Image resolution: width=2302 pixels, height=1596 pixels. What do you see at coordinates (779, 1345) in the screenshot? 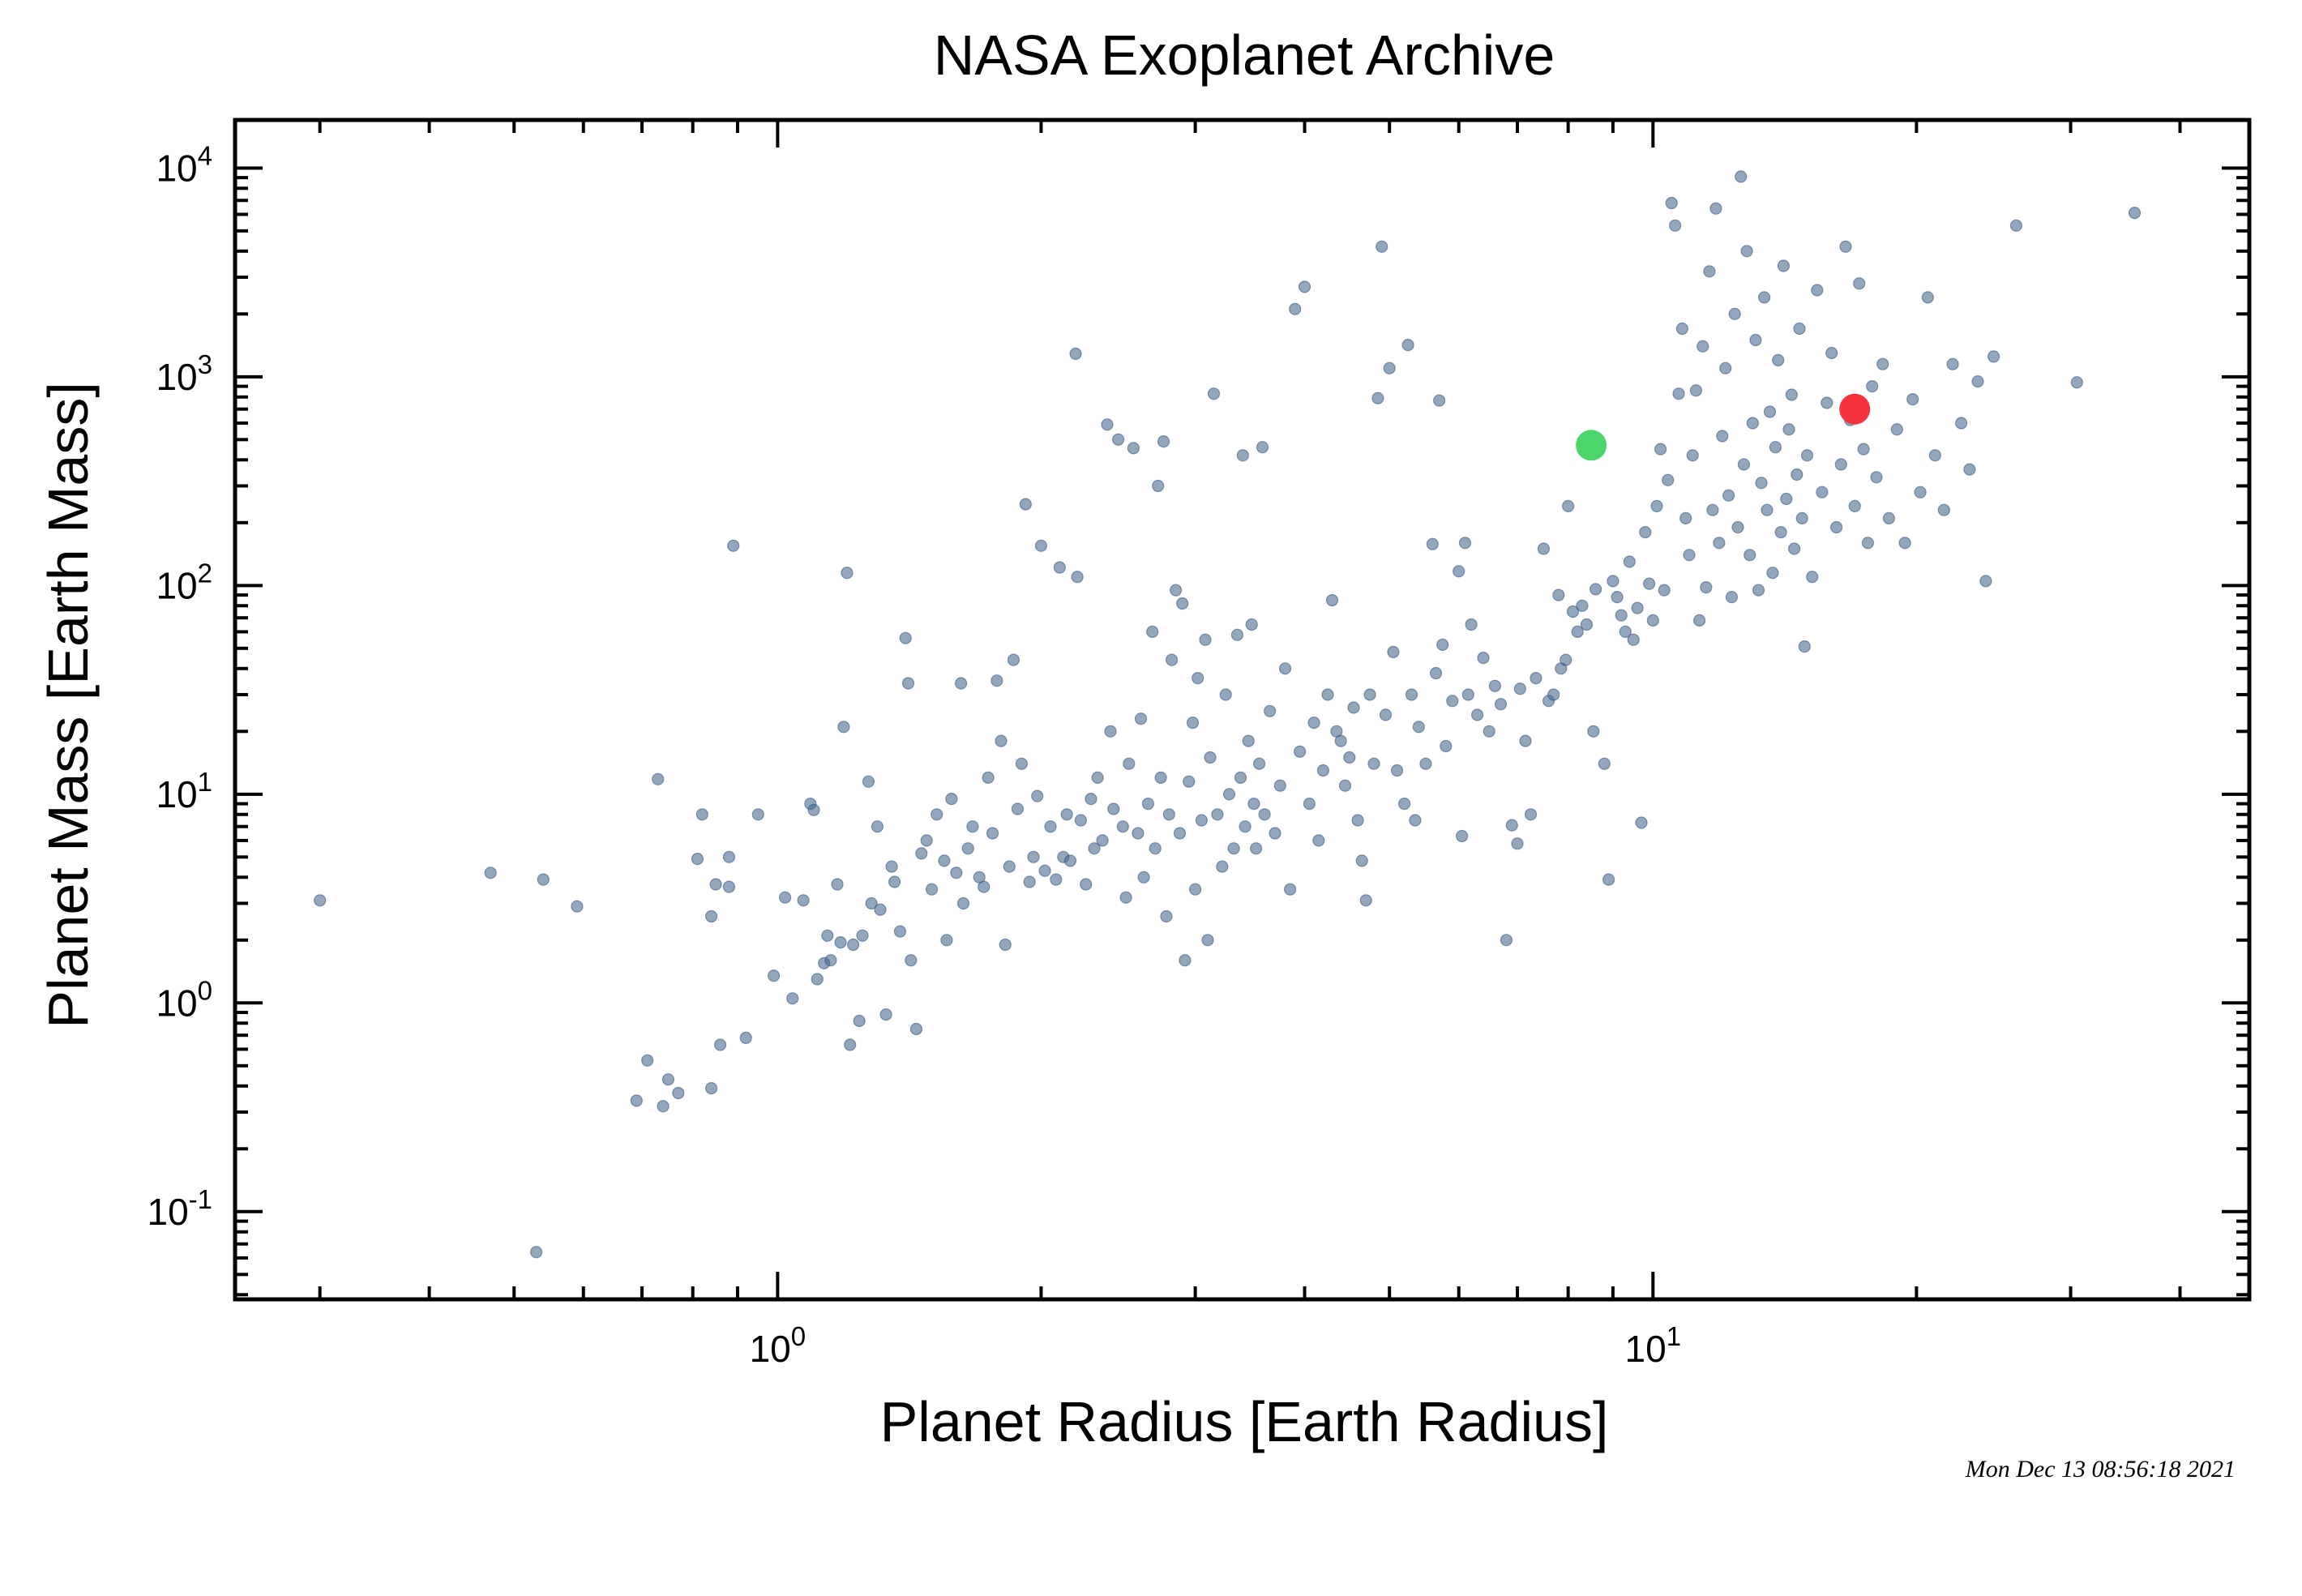
I see `x-tick-label: 10⁰` at bounding box center [779, 1345].